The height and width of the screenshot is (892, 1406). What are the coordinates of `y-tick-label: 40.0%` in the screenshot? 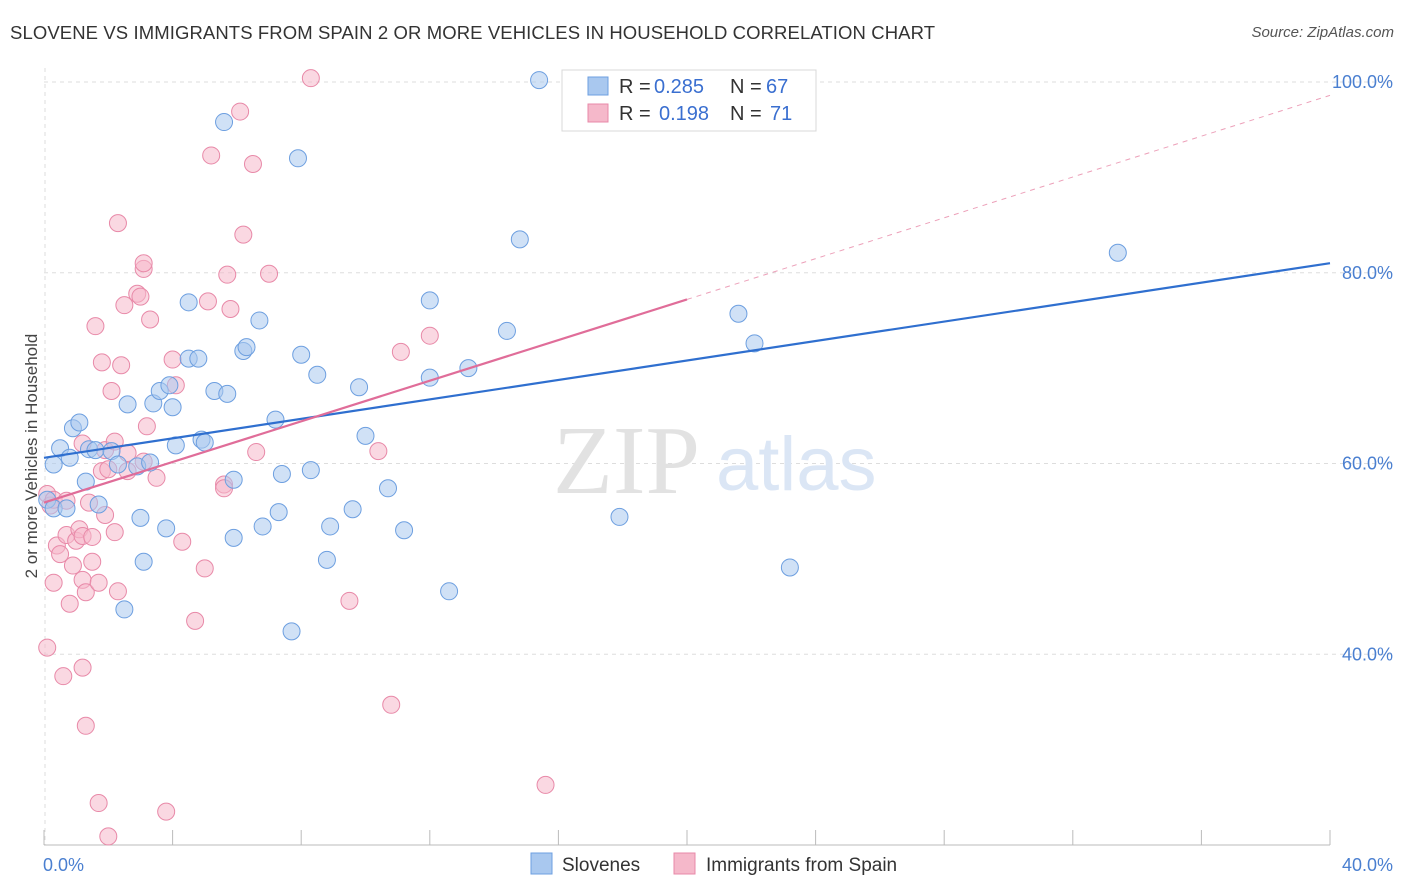 It's located at (1367, 654).